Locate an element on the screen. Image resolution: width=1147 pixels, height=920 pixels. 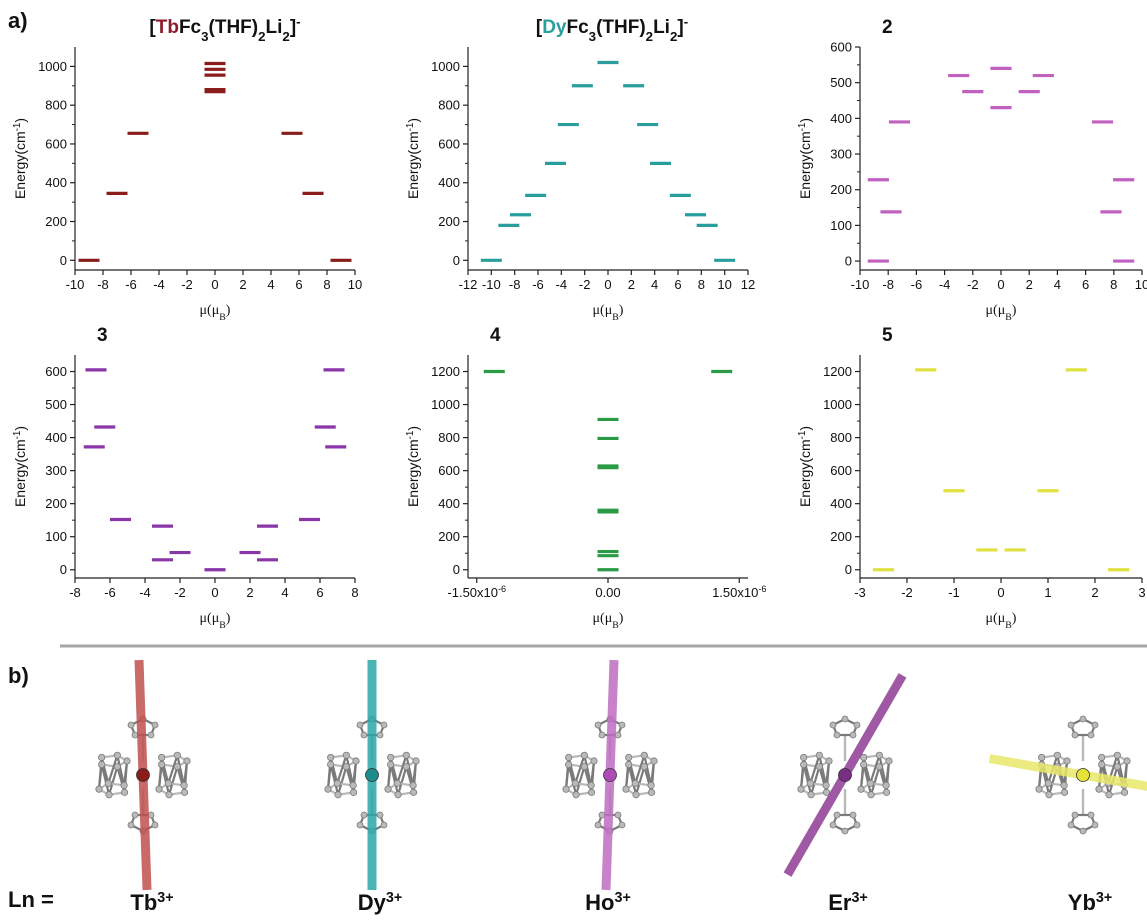
chart-title-part: Dy is located at coordinates (554, 27).